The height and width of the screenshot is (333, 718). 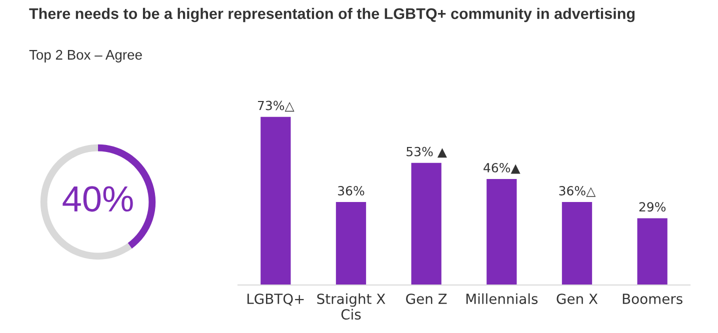 What do you see at coordinates (502, 168) in the screenshot?
I see `data-label: 46%▲` at bounding box center [502, 168].